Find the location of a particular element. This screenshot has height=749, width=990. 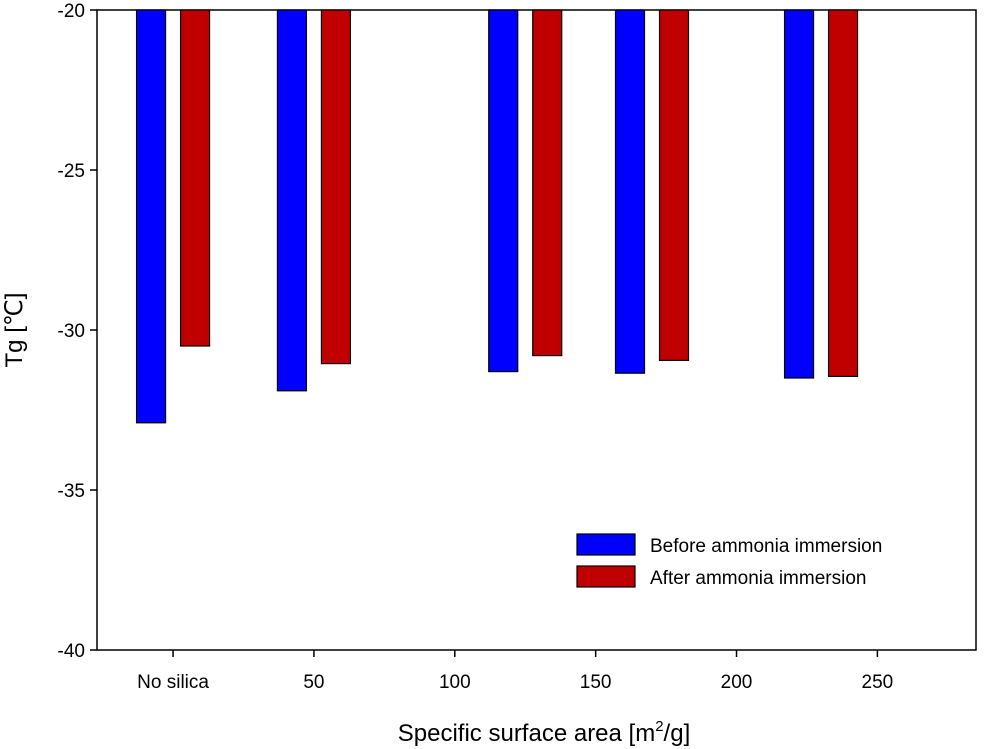

y-tick-label: -35 is located at coordinates (71, 491).